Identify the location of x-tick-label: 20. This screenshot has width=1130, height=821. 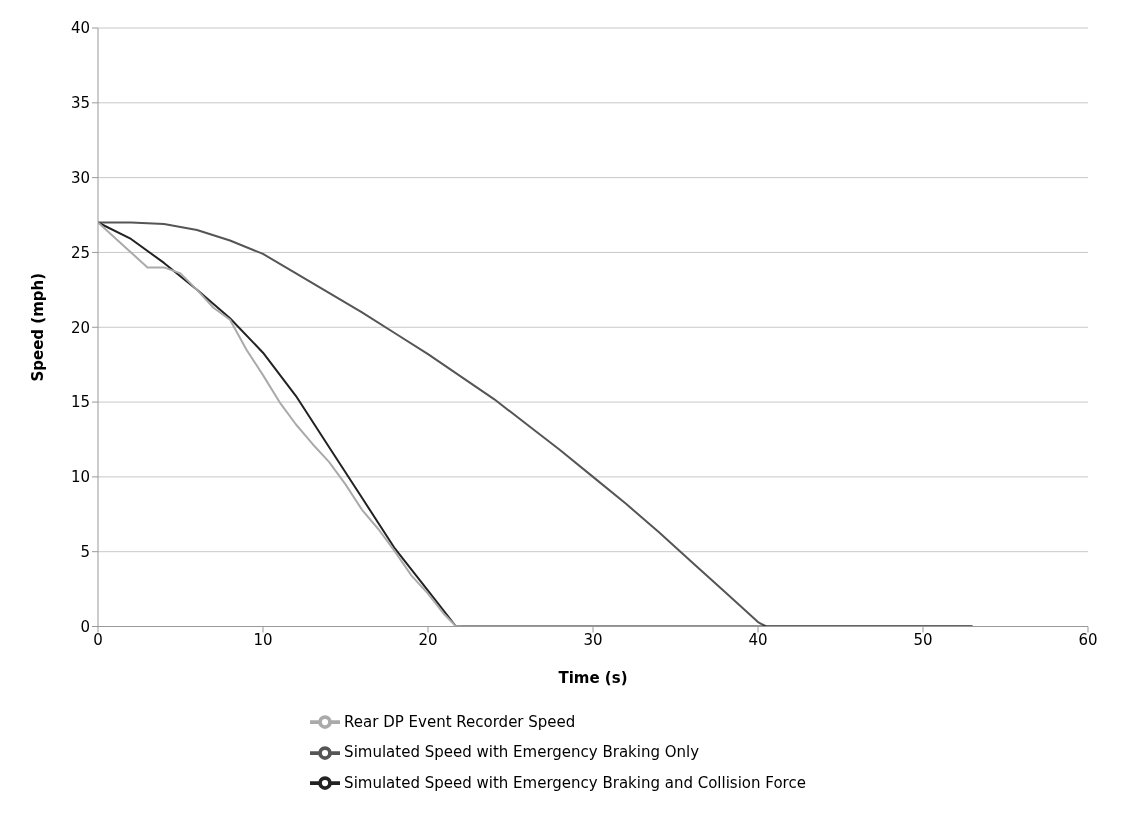
(428, 640).